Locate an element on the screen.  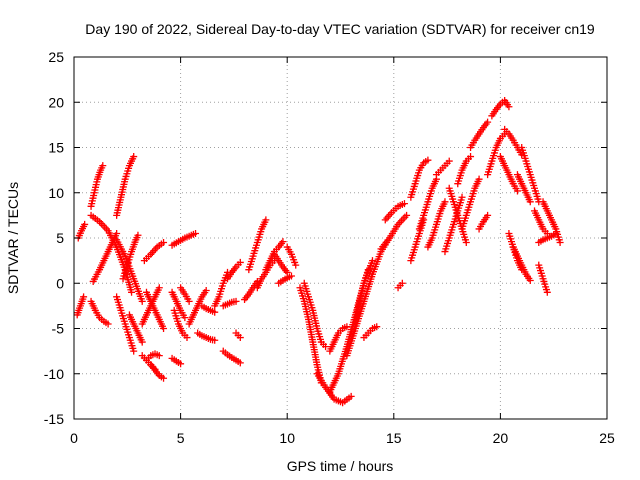
y-tick-label: -10 is located at coordinates (54, 374).